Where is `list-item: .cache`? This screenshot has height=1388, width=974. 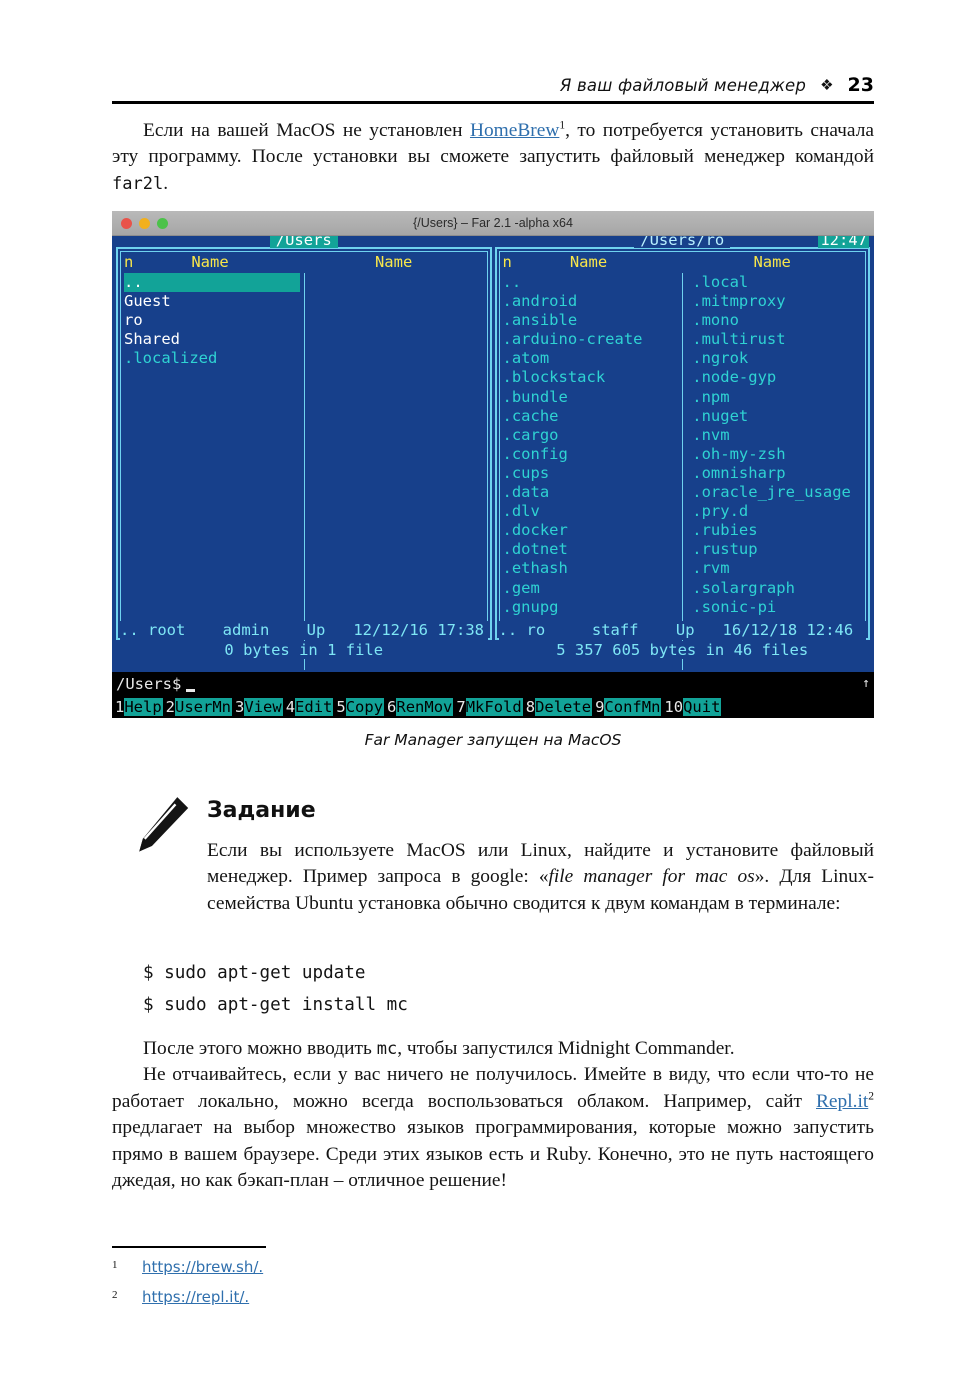
list-item: .cache is located at coordinates (530, 415).